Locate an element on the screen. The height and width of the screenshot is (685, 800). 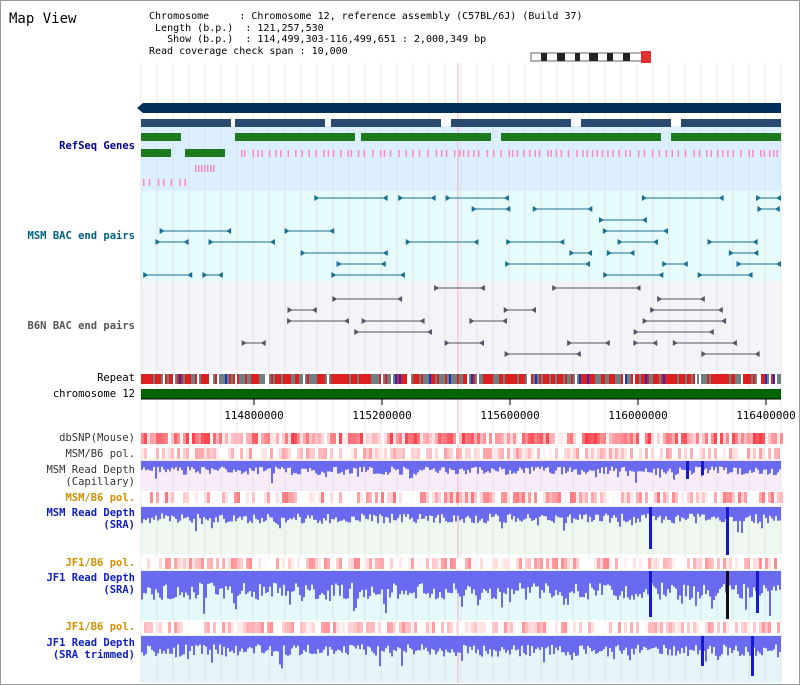
b6n-bac-label: B6N BAC end pairs is located at coordinates (81, 326).